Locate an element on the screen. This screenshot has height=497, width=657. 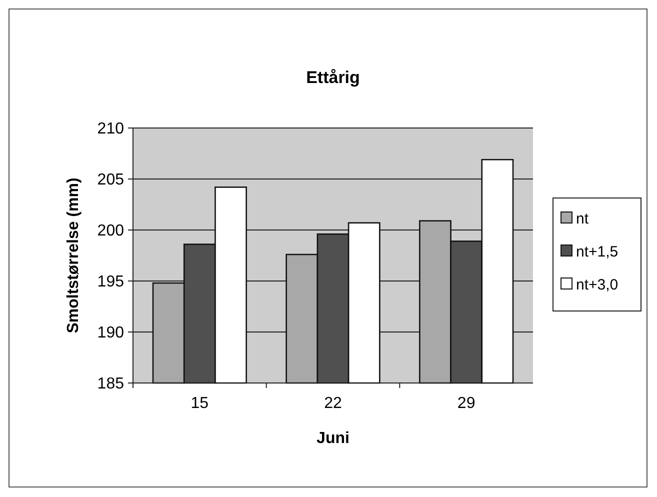
y-tick-label: 185 is located at coordinates (110, 384).